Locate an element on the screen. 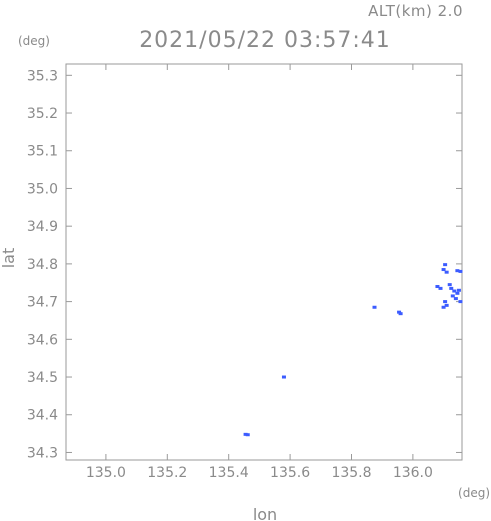  y-tick-label: 34.7 is located at coordinates (42, 303).